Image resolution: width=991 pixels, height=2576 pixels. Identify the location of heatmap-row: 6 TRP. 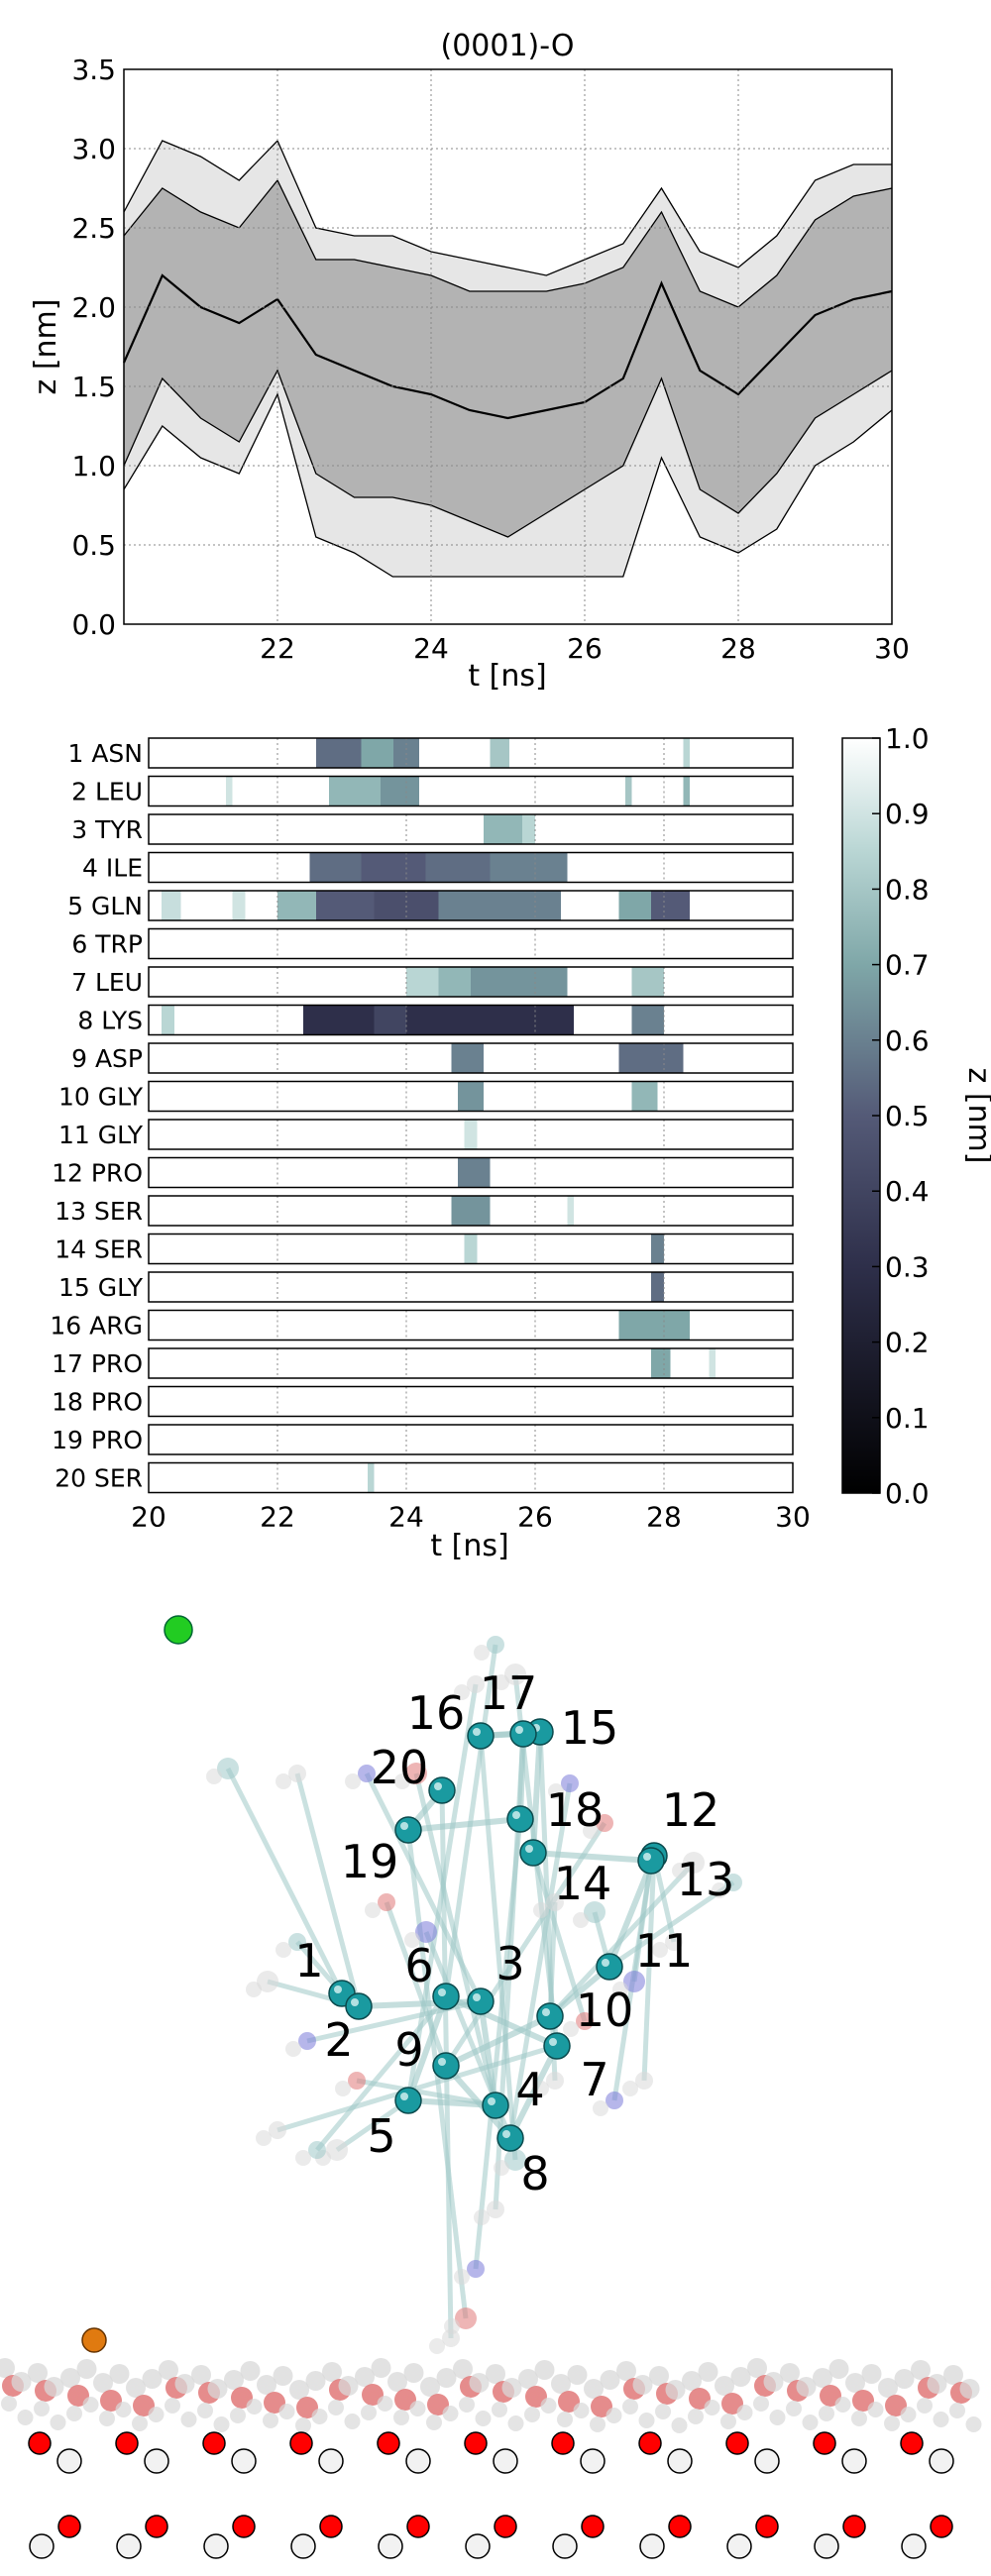
(432, 943).